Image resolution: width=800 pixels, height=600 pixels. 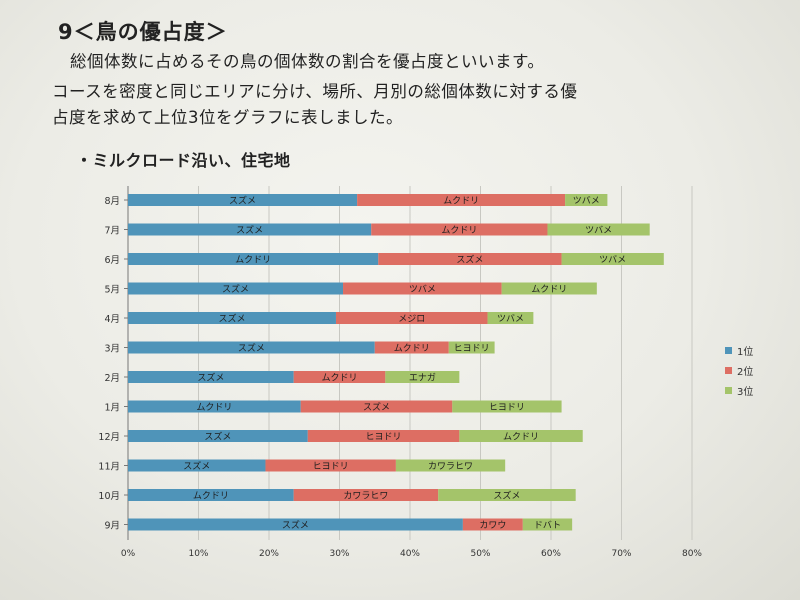 I want to click on description-line-2: コースを密度と同じエリアに分け、場所、月別の総個体数に対する優, so click(x=315, y=91).